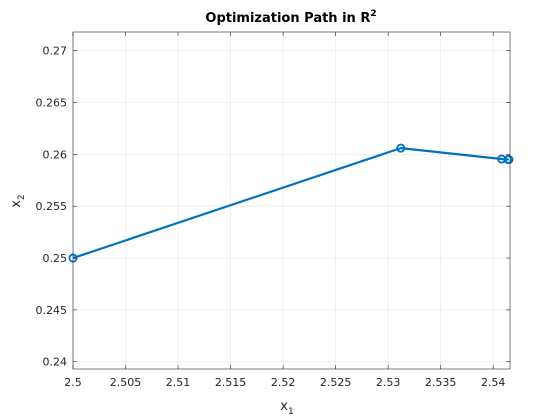 The height and width of the screenshot is (420, 560). Describe the element at coordinates (441, 382) in the screenshot. I see `x-tick-label: 2.535` at that location.